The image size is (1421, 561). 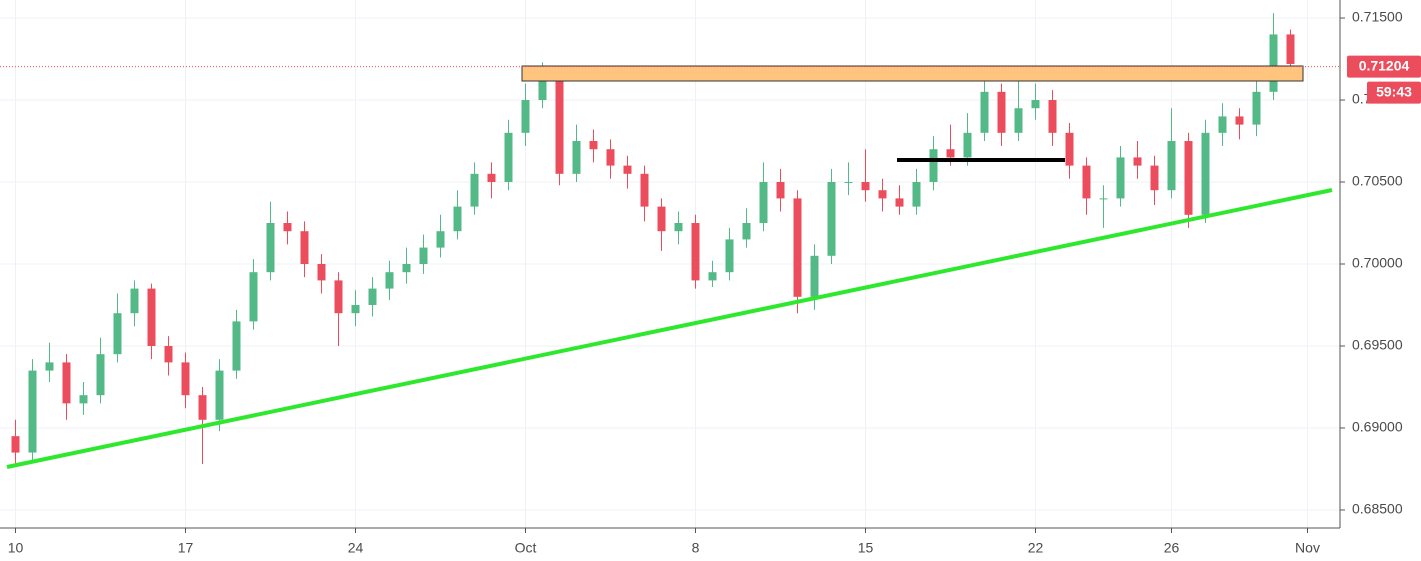 I want to click on y-tick-label: 0.71500, so click(x=1377, y=17).